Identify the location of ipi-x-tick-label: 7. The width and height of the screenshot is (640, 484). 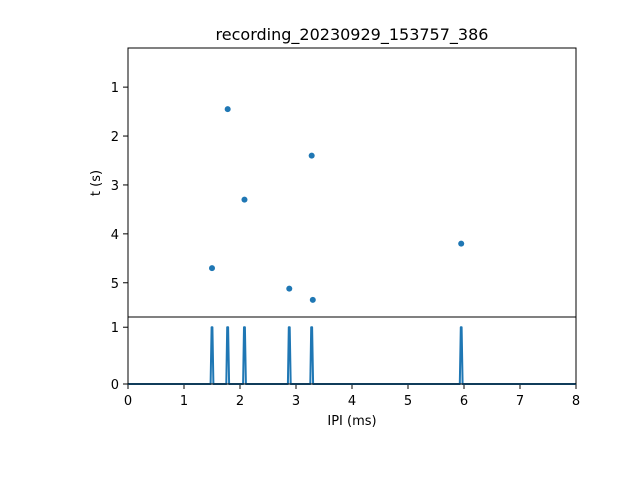
(520, 401).